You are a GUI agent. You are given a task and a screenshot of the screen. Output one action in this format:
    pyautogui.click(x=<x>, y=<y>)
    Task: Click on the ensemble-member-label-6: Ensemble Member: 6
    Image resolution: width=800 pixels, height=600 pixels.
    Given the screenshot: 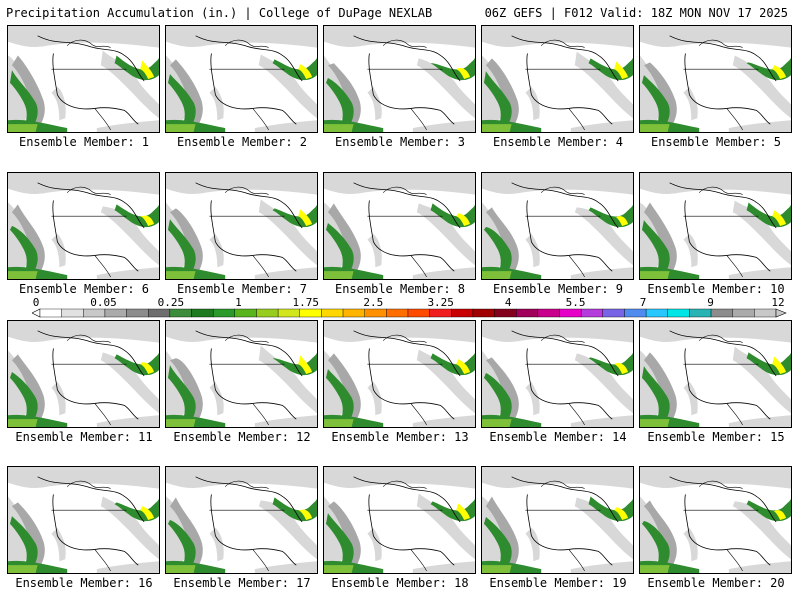 What is the action you would take?
    pyautogui.click(x=84, y=289)
    